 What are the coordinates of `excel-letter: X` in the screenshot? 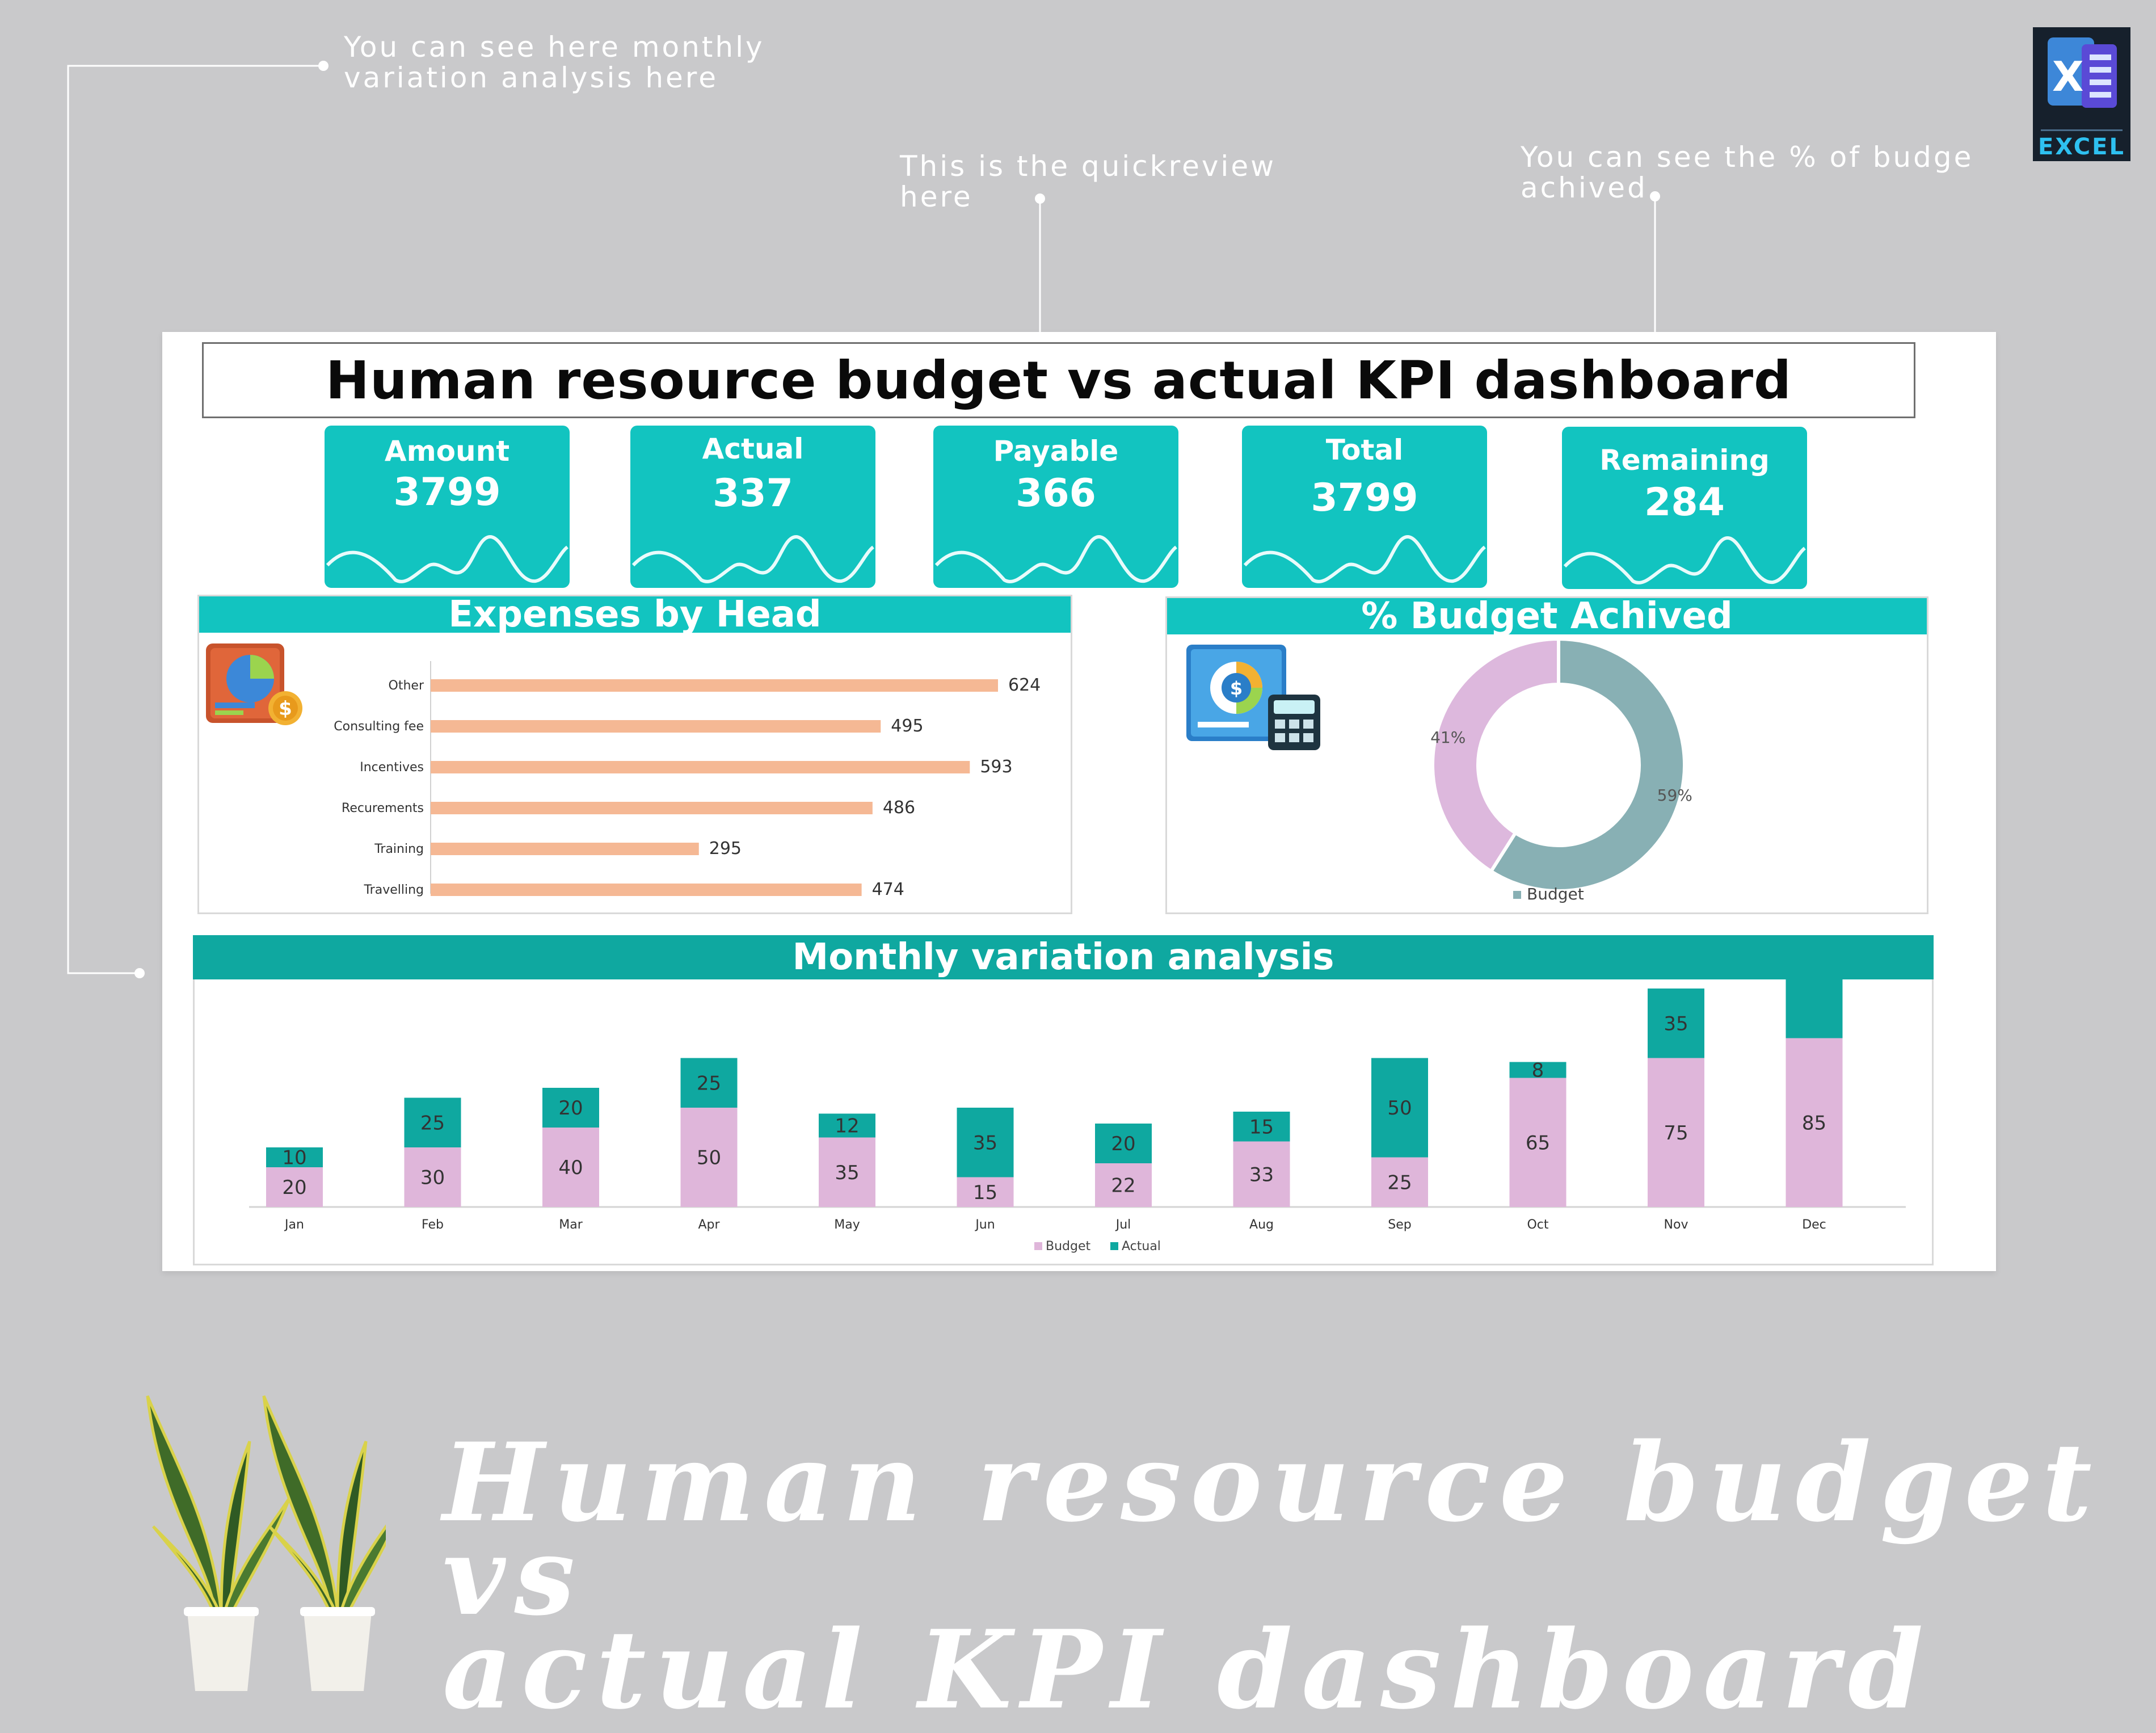 It's located at (2068, 76).